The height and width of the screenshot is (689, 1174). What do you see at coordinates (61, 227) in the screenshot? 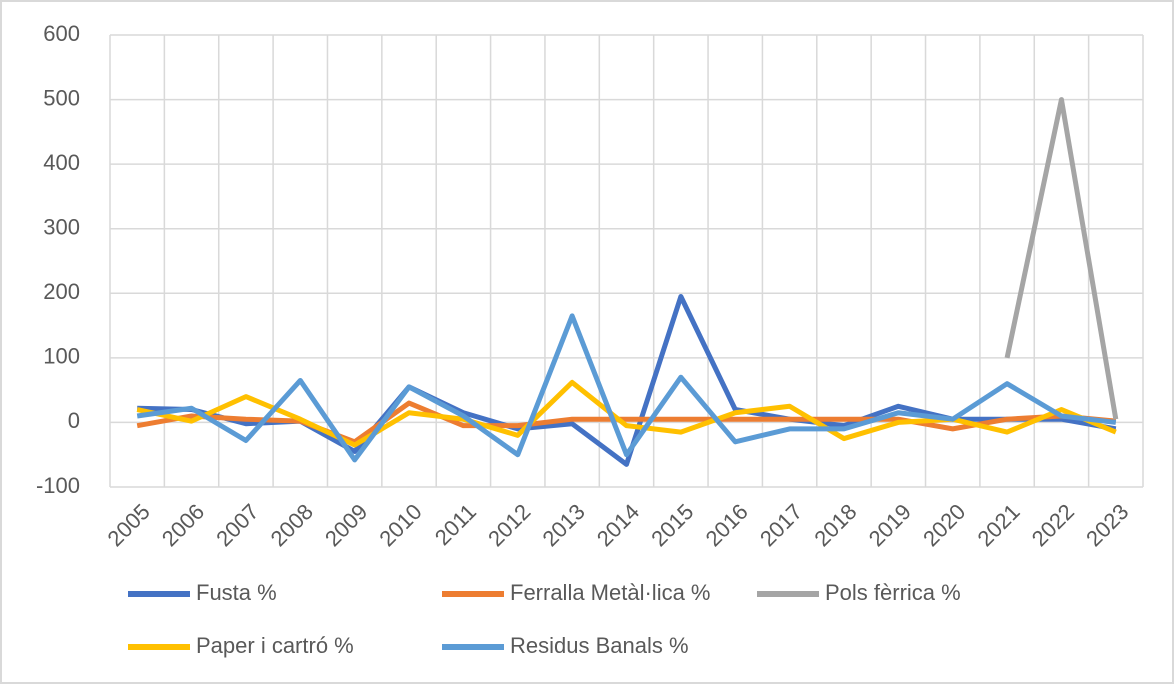
I see `y-tick-label: 300` at bounding box center [61, 227].